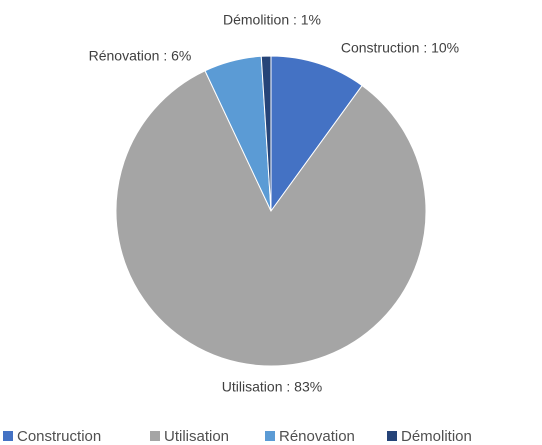 The height and width of the screenshot is (445, 542). What do you see at coordinates (436, 436) in the screenshot?
I see `legend-label: Démolition` at bounding box center [436, 436].